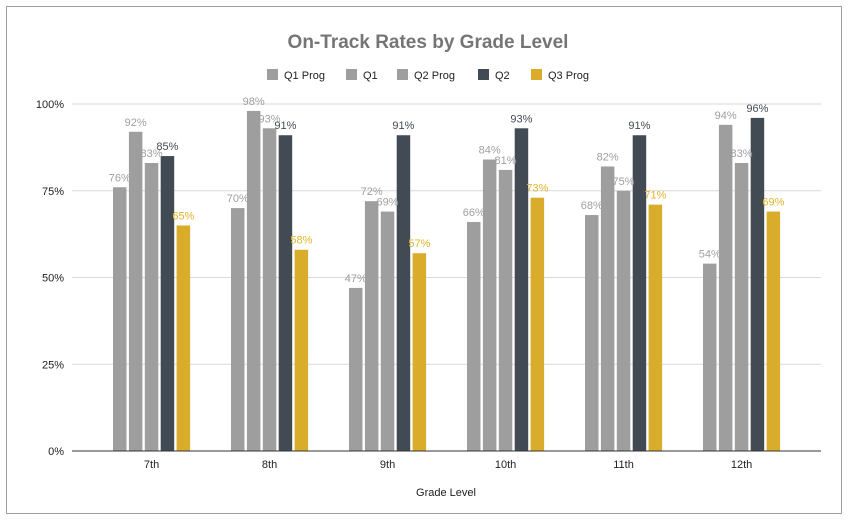 The height and width of the screenshot is (521, 850). Describe the element at coordinates (592, 333) in the screenshot. I see `bar-q1-prog-11th` at that location.